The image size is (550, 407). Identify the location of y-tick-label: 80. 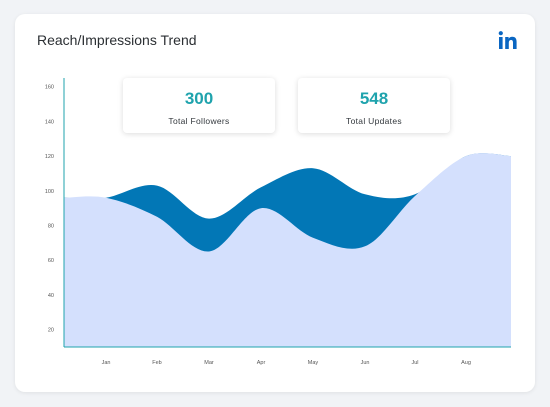
(51, 227).